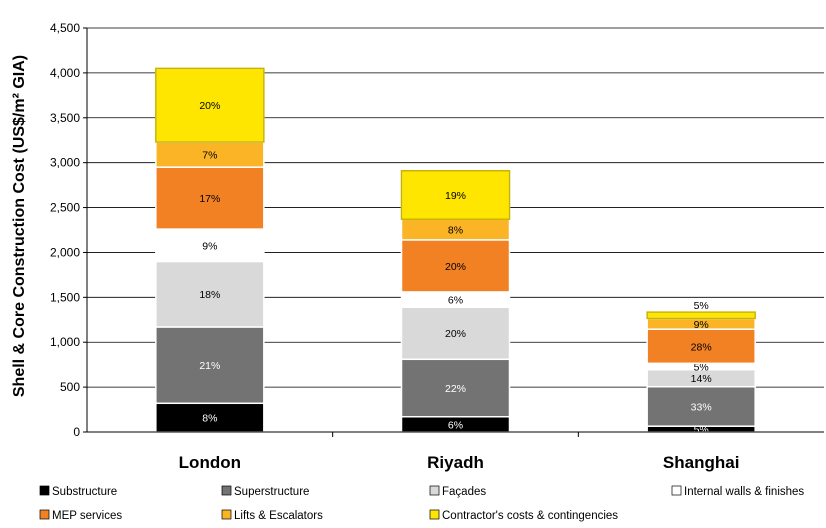  Describe the element at coordinates (701, 407) in the screenshot. I see `data-label: 33%` at that location.